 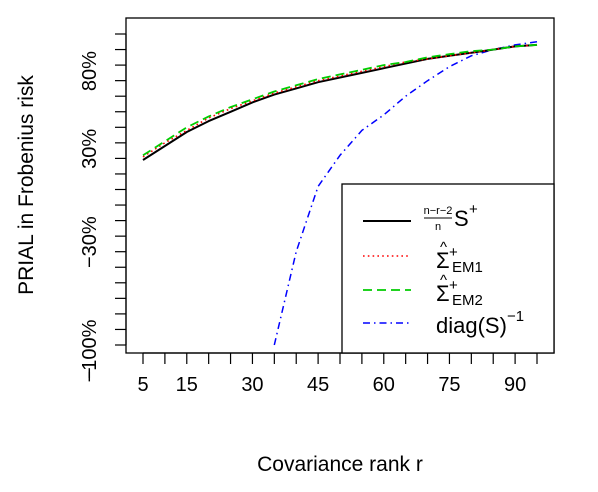 I want to click on legend-item-sigma-em1: ^ Σ + EM1, so click(x=459, y=257).